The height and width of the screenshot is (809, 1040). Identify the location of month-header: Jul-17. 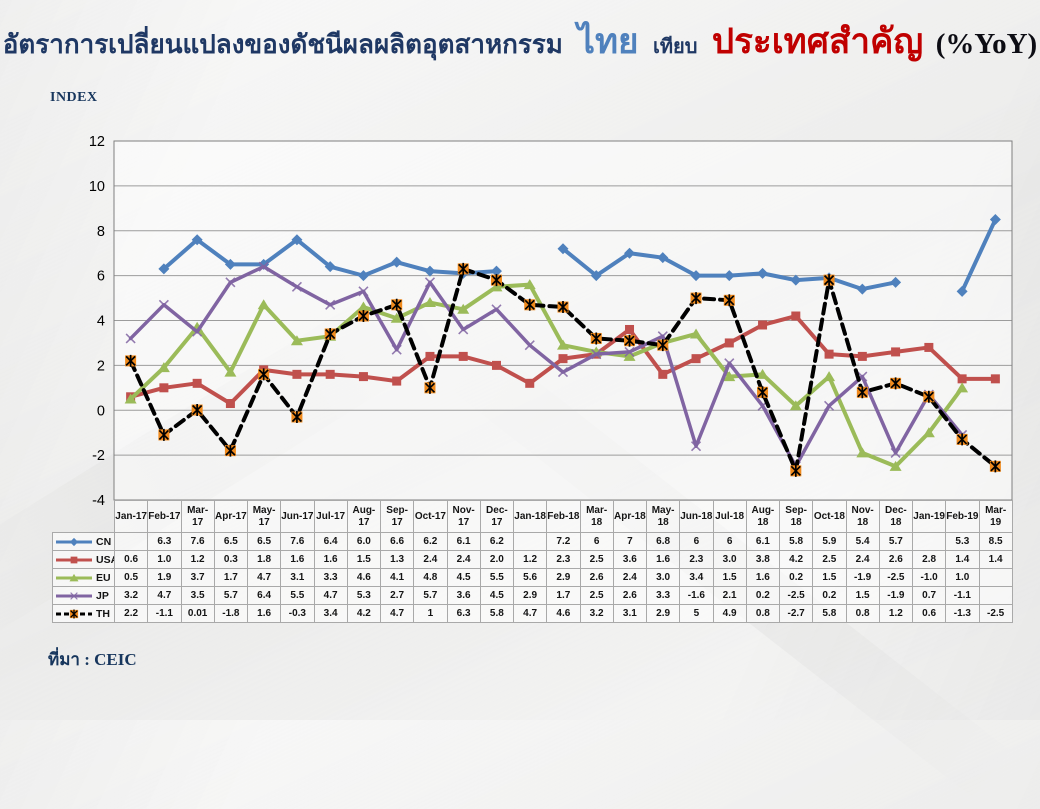
(330, 516).